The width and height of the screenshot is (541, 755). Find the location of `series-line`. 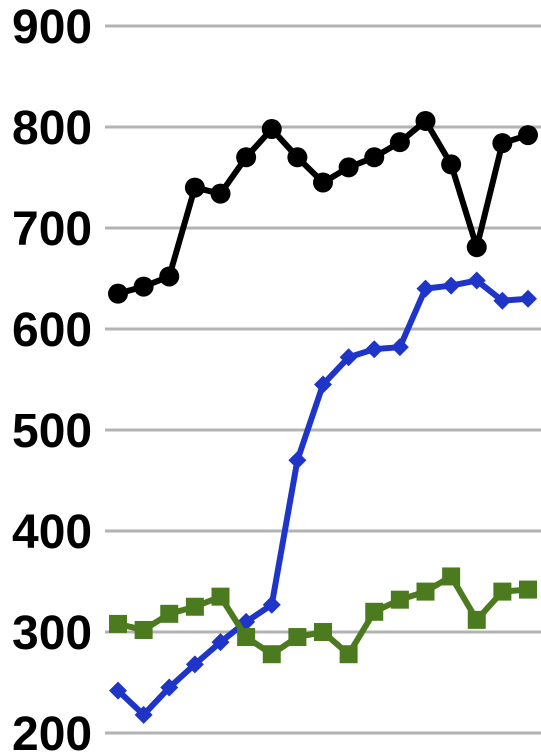

series-line is located at coordinates (323, 615).